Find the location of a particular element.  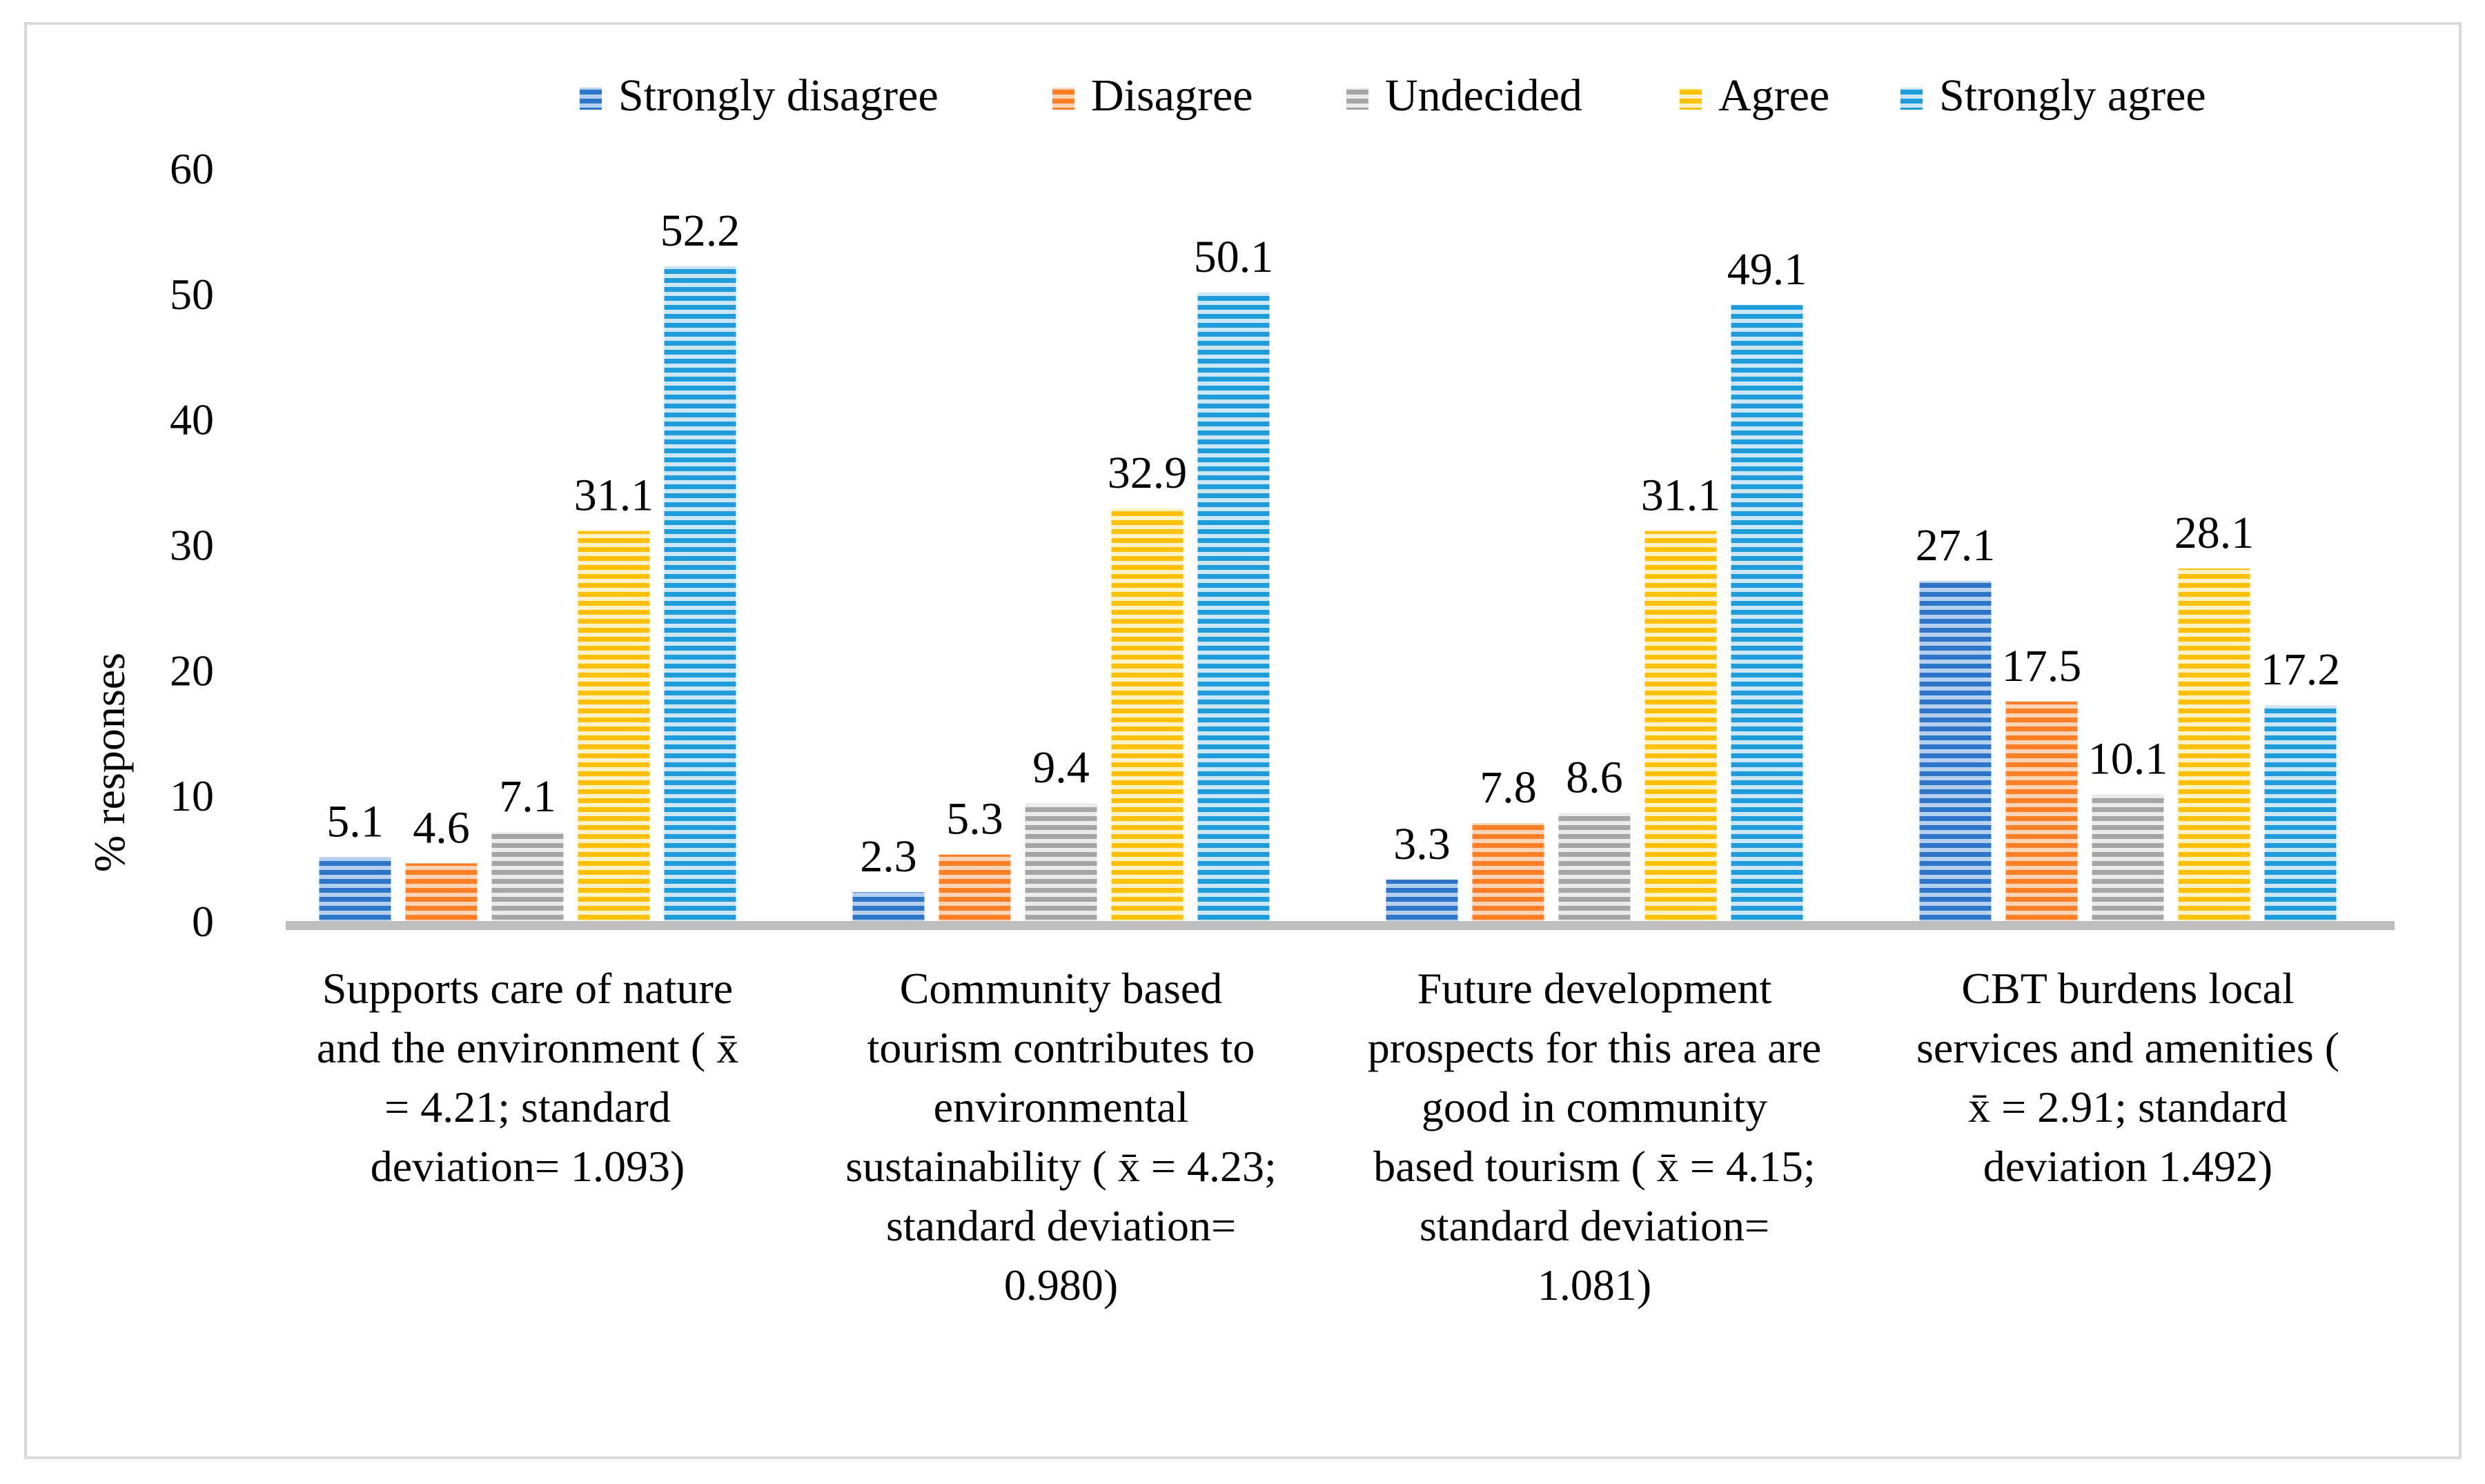

y-tick-label: 10 is located at coordinates (192, 795).